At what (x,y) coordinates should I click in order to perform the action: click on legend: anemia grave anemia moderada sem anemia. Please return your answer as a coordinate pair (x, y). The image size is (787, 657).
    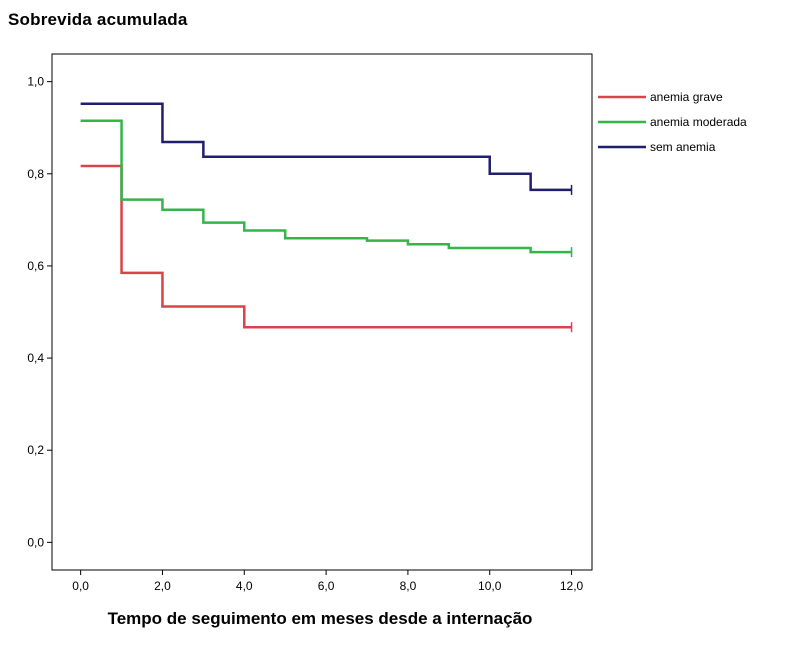
    Looking at the image, I should click on (672, 122).